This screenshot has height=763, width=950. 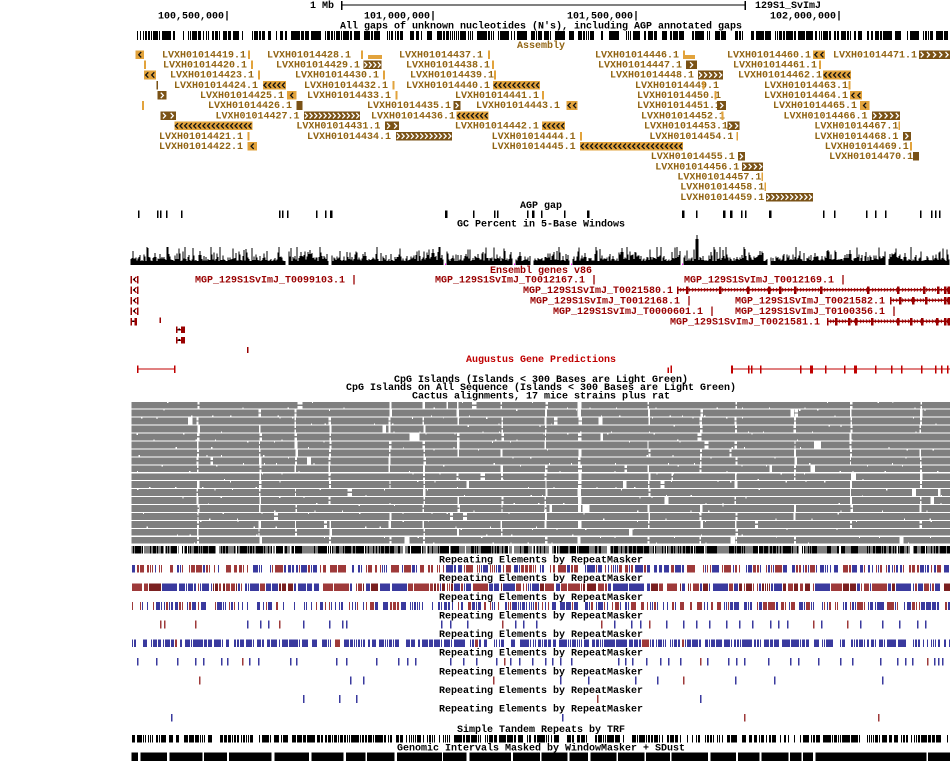 What do you see at coordinates (448, 66) in the screenshot?
I see `svg-text: LVXH01014438.1` at bounding box center [448, 66].